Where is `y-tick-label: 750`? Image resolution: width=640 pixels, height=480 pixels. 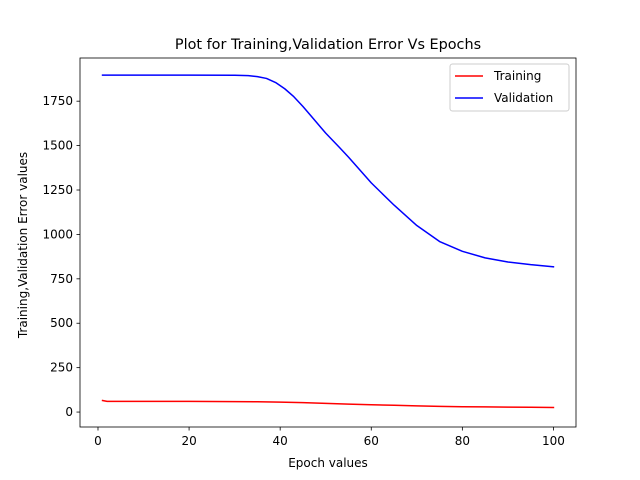 y-tick-label: 750 is located at coordinates (61, 279).